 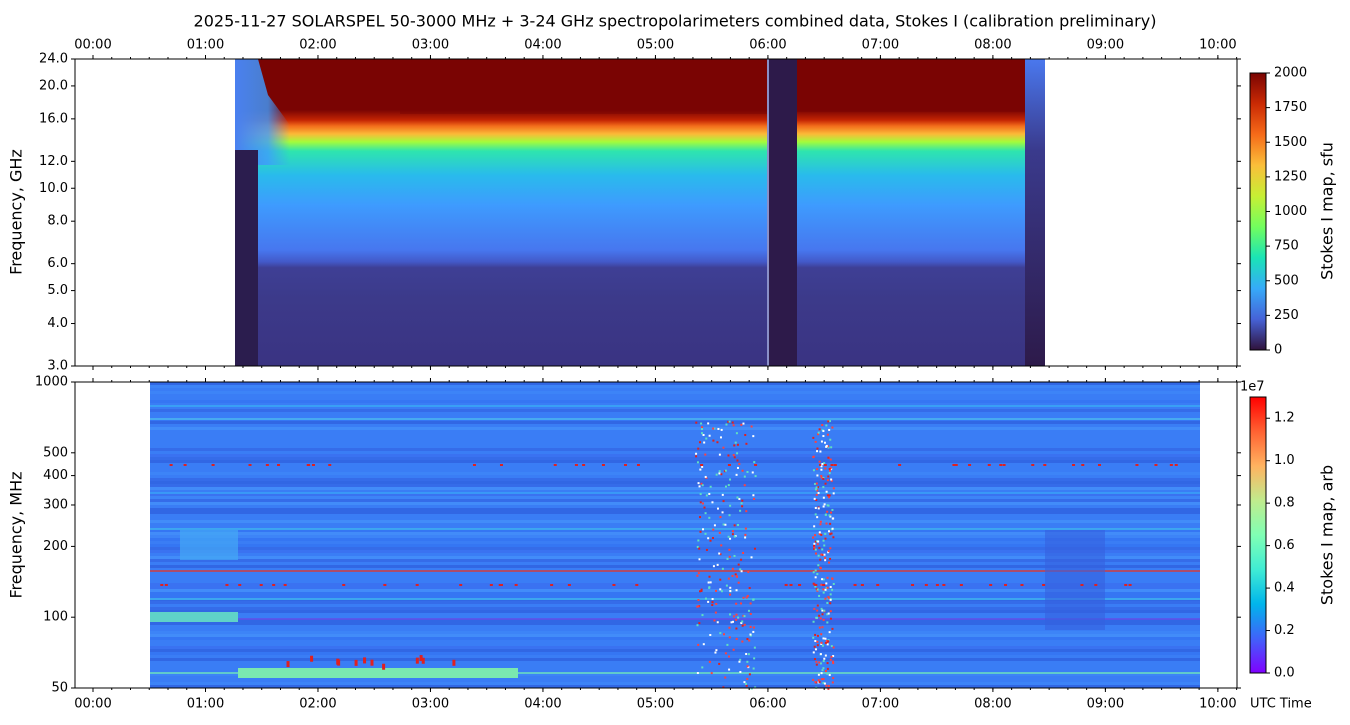 I want to click on x-tick-label: 09:00, so click(x=1105, y=45).